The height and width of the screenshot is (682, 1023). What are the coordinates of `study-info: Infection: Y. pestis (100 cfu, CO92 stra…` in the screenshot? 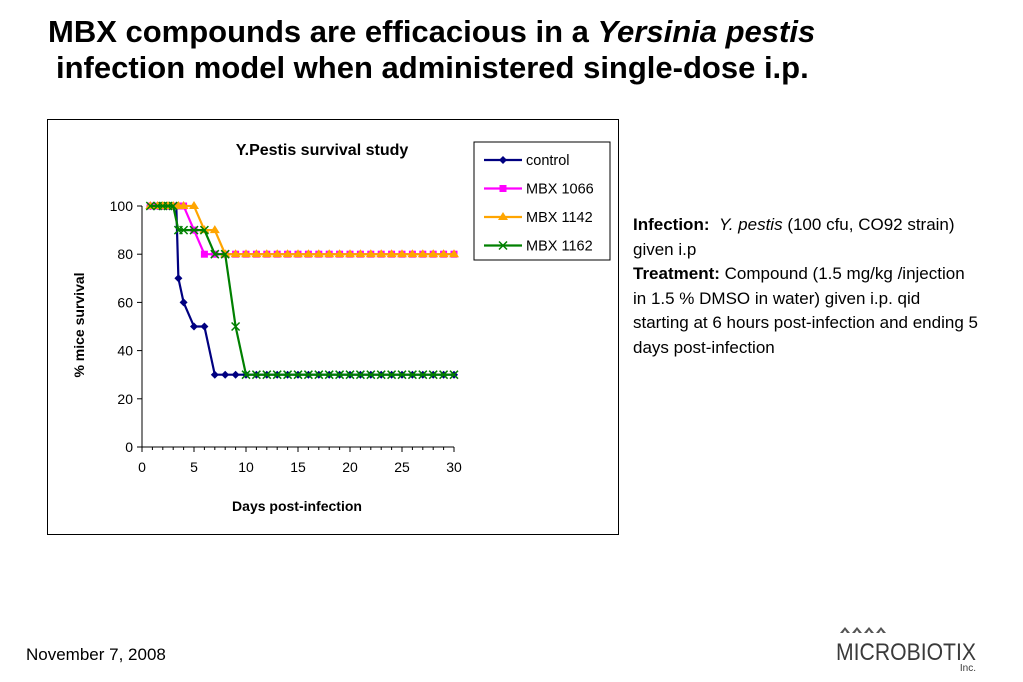 It's located at (805, 286).